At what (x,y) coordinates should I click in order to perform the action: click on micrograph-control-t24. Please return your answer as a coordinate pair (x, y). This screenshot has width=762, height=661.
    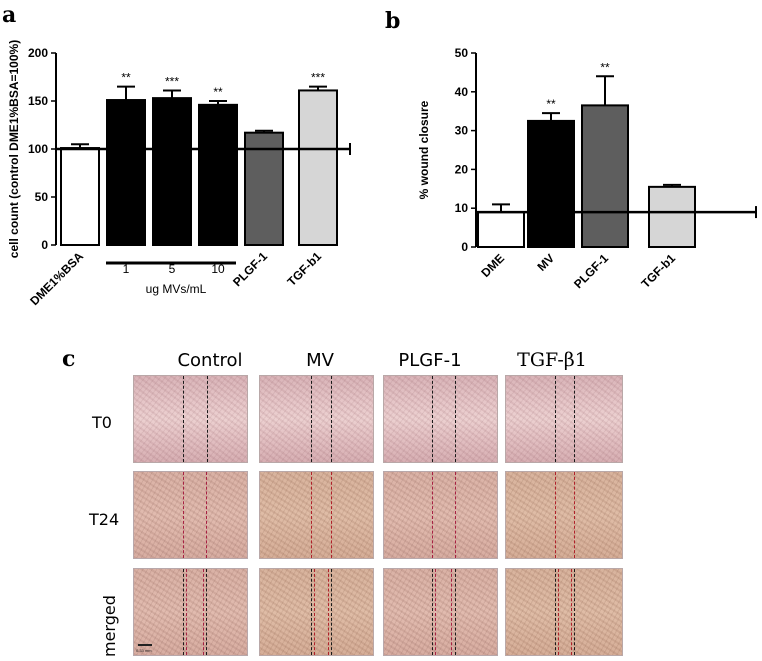
    Looking at the image, I should click on (190, 515).